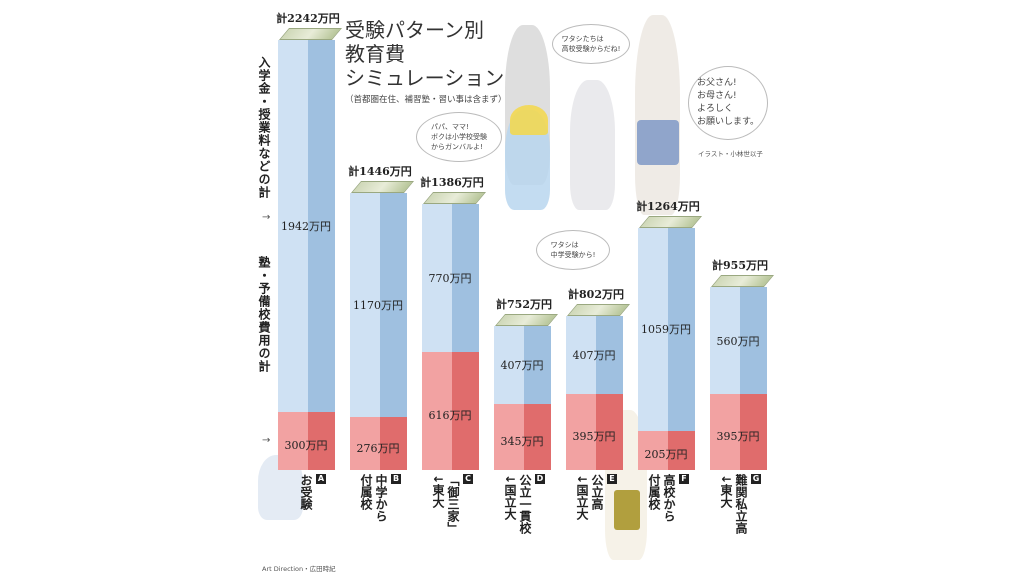 This screenshot has width=1024, height=576. What do you see at coordinates (666, 455) in the screenshot?
I see `bar-cram-value: 205万円` at bounding box center [666, 455].